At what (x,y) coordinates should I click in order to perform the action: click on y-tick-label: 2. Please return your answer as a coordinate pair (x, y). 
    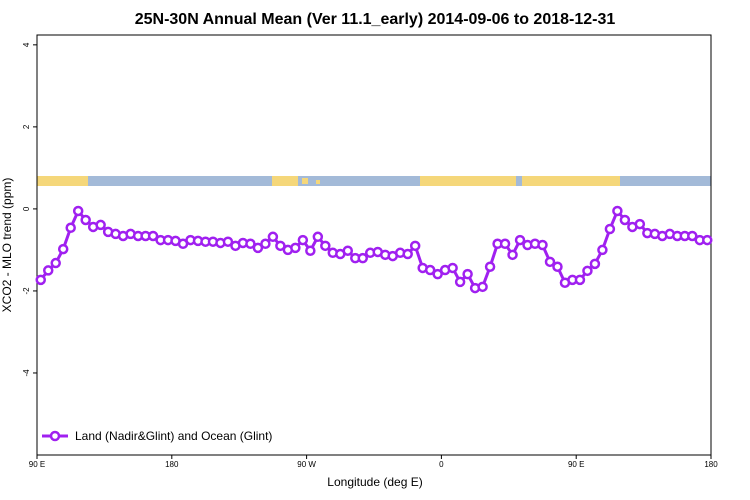
    Looking at the image, I should click on (26, 126).